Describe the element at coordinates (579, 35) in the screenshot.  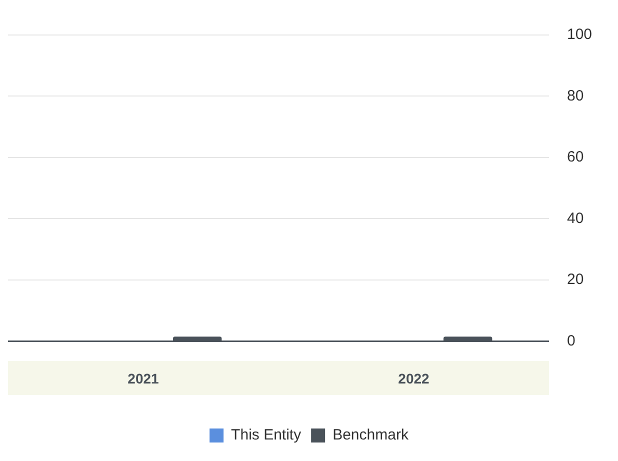
I see `y-tick-label: 100` at that location.